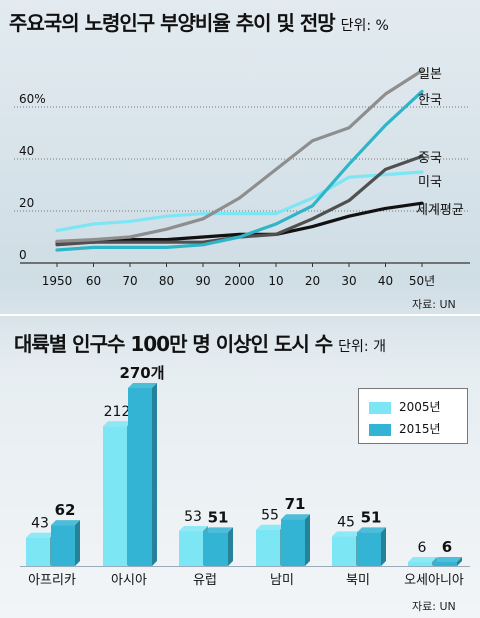  Describe the element at coordinates (430, 100) in the screenshot. I see `series-label-1: 한국` at that location.